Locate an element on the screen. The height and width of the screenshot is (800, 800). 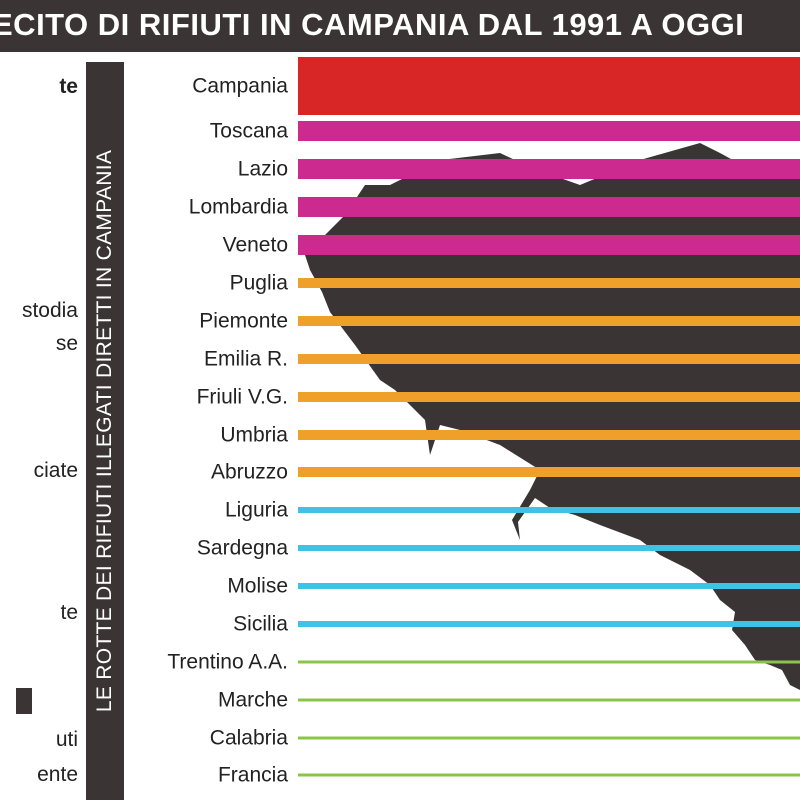
region-label-molise: Molise is located at coordinates (257, 586).